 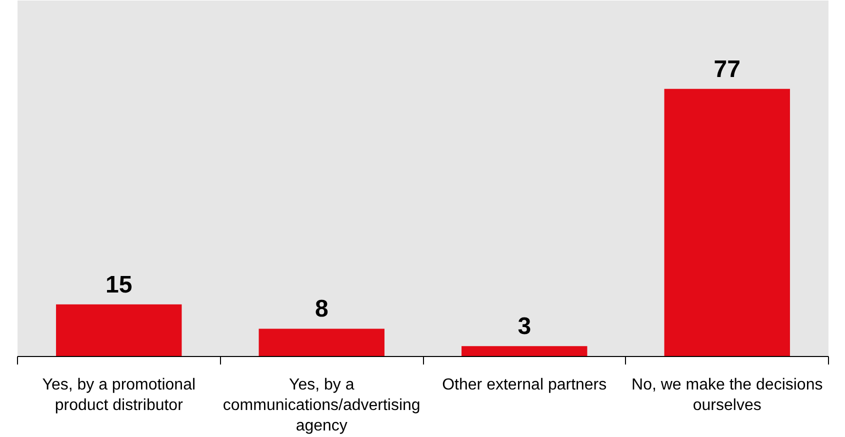 What do you see at coordinates (119, 284) in the screenshot?
I see `data-label: 15` at bounding box center [119, 284].